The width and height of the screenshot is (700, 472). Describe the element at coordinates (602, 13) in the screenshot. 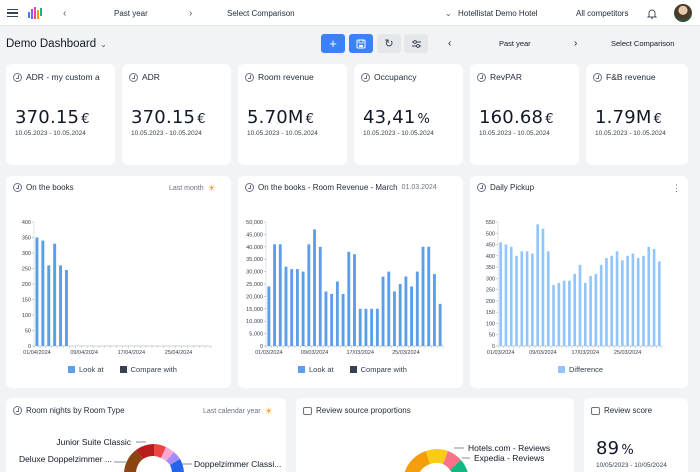

I see `competitors-selector: All competitors` at that location.